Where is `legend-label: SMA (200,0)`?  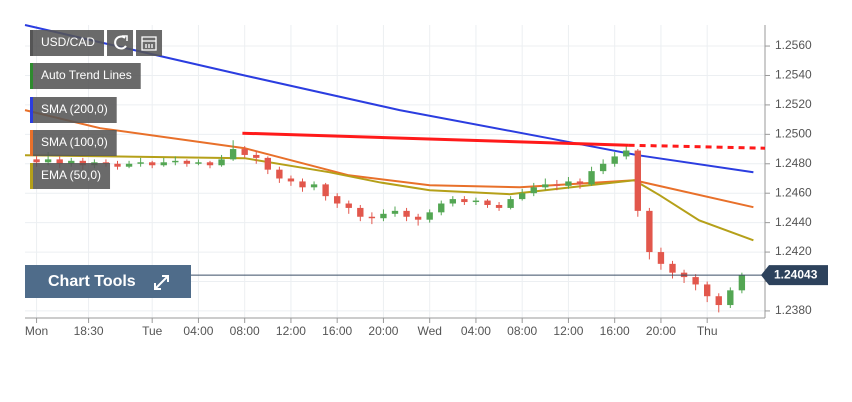 legend-label: SMA (200,0) is located at coordinates (74, 109).